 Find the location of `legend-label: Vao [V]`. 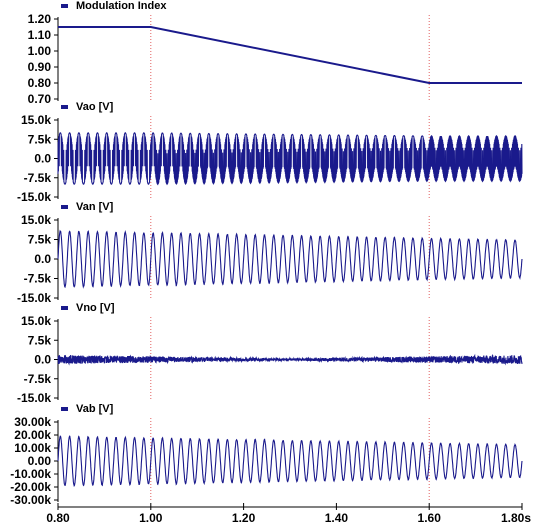

legend-label: Vao [V] is located at coordinates (95, 107).